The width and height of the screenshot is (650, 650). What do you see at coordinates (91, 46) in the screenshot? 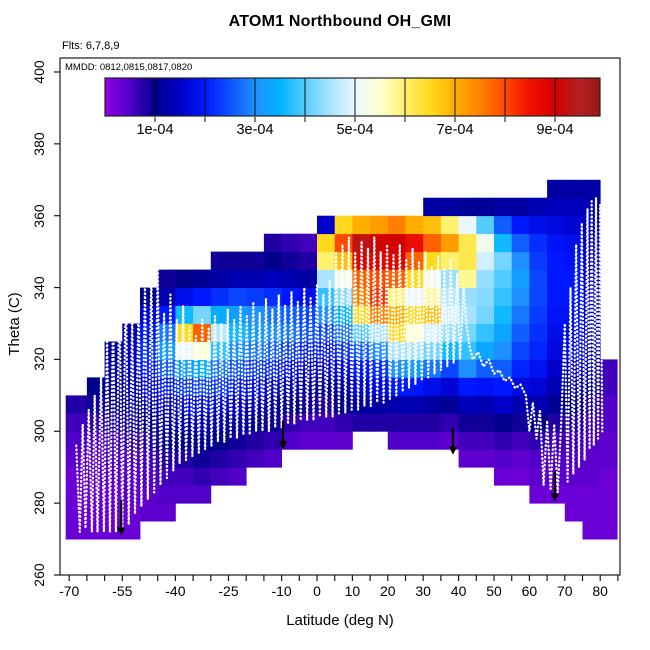
I see `flights-annotation: Flts: 6,7,8,9` at bounding box center [91, 46].